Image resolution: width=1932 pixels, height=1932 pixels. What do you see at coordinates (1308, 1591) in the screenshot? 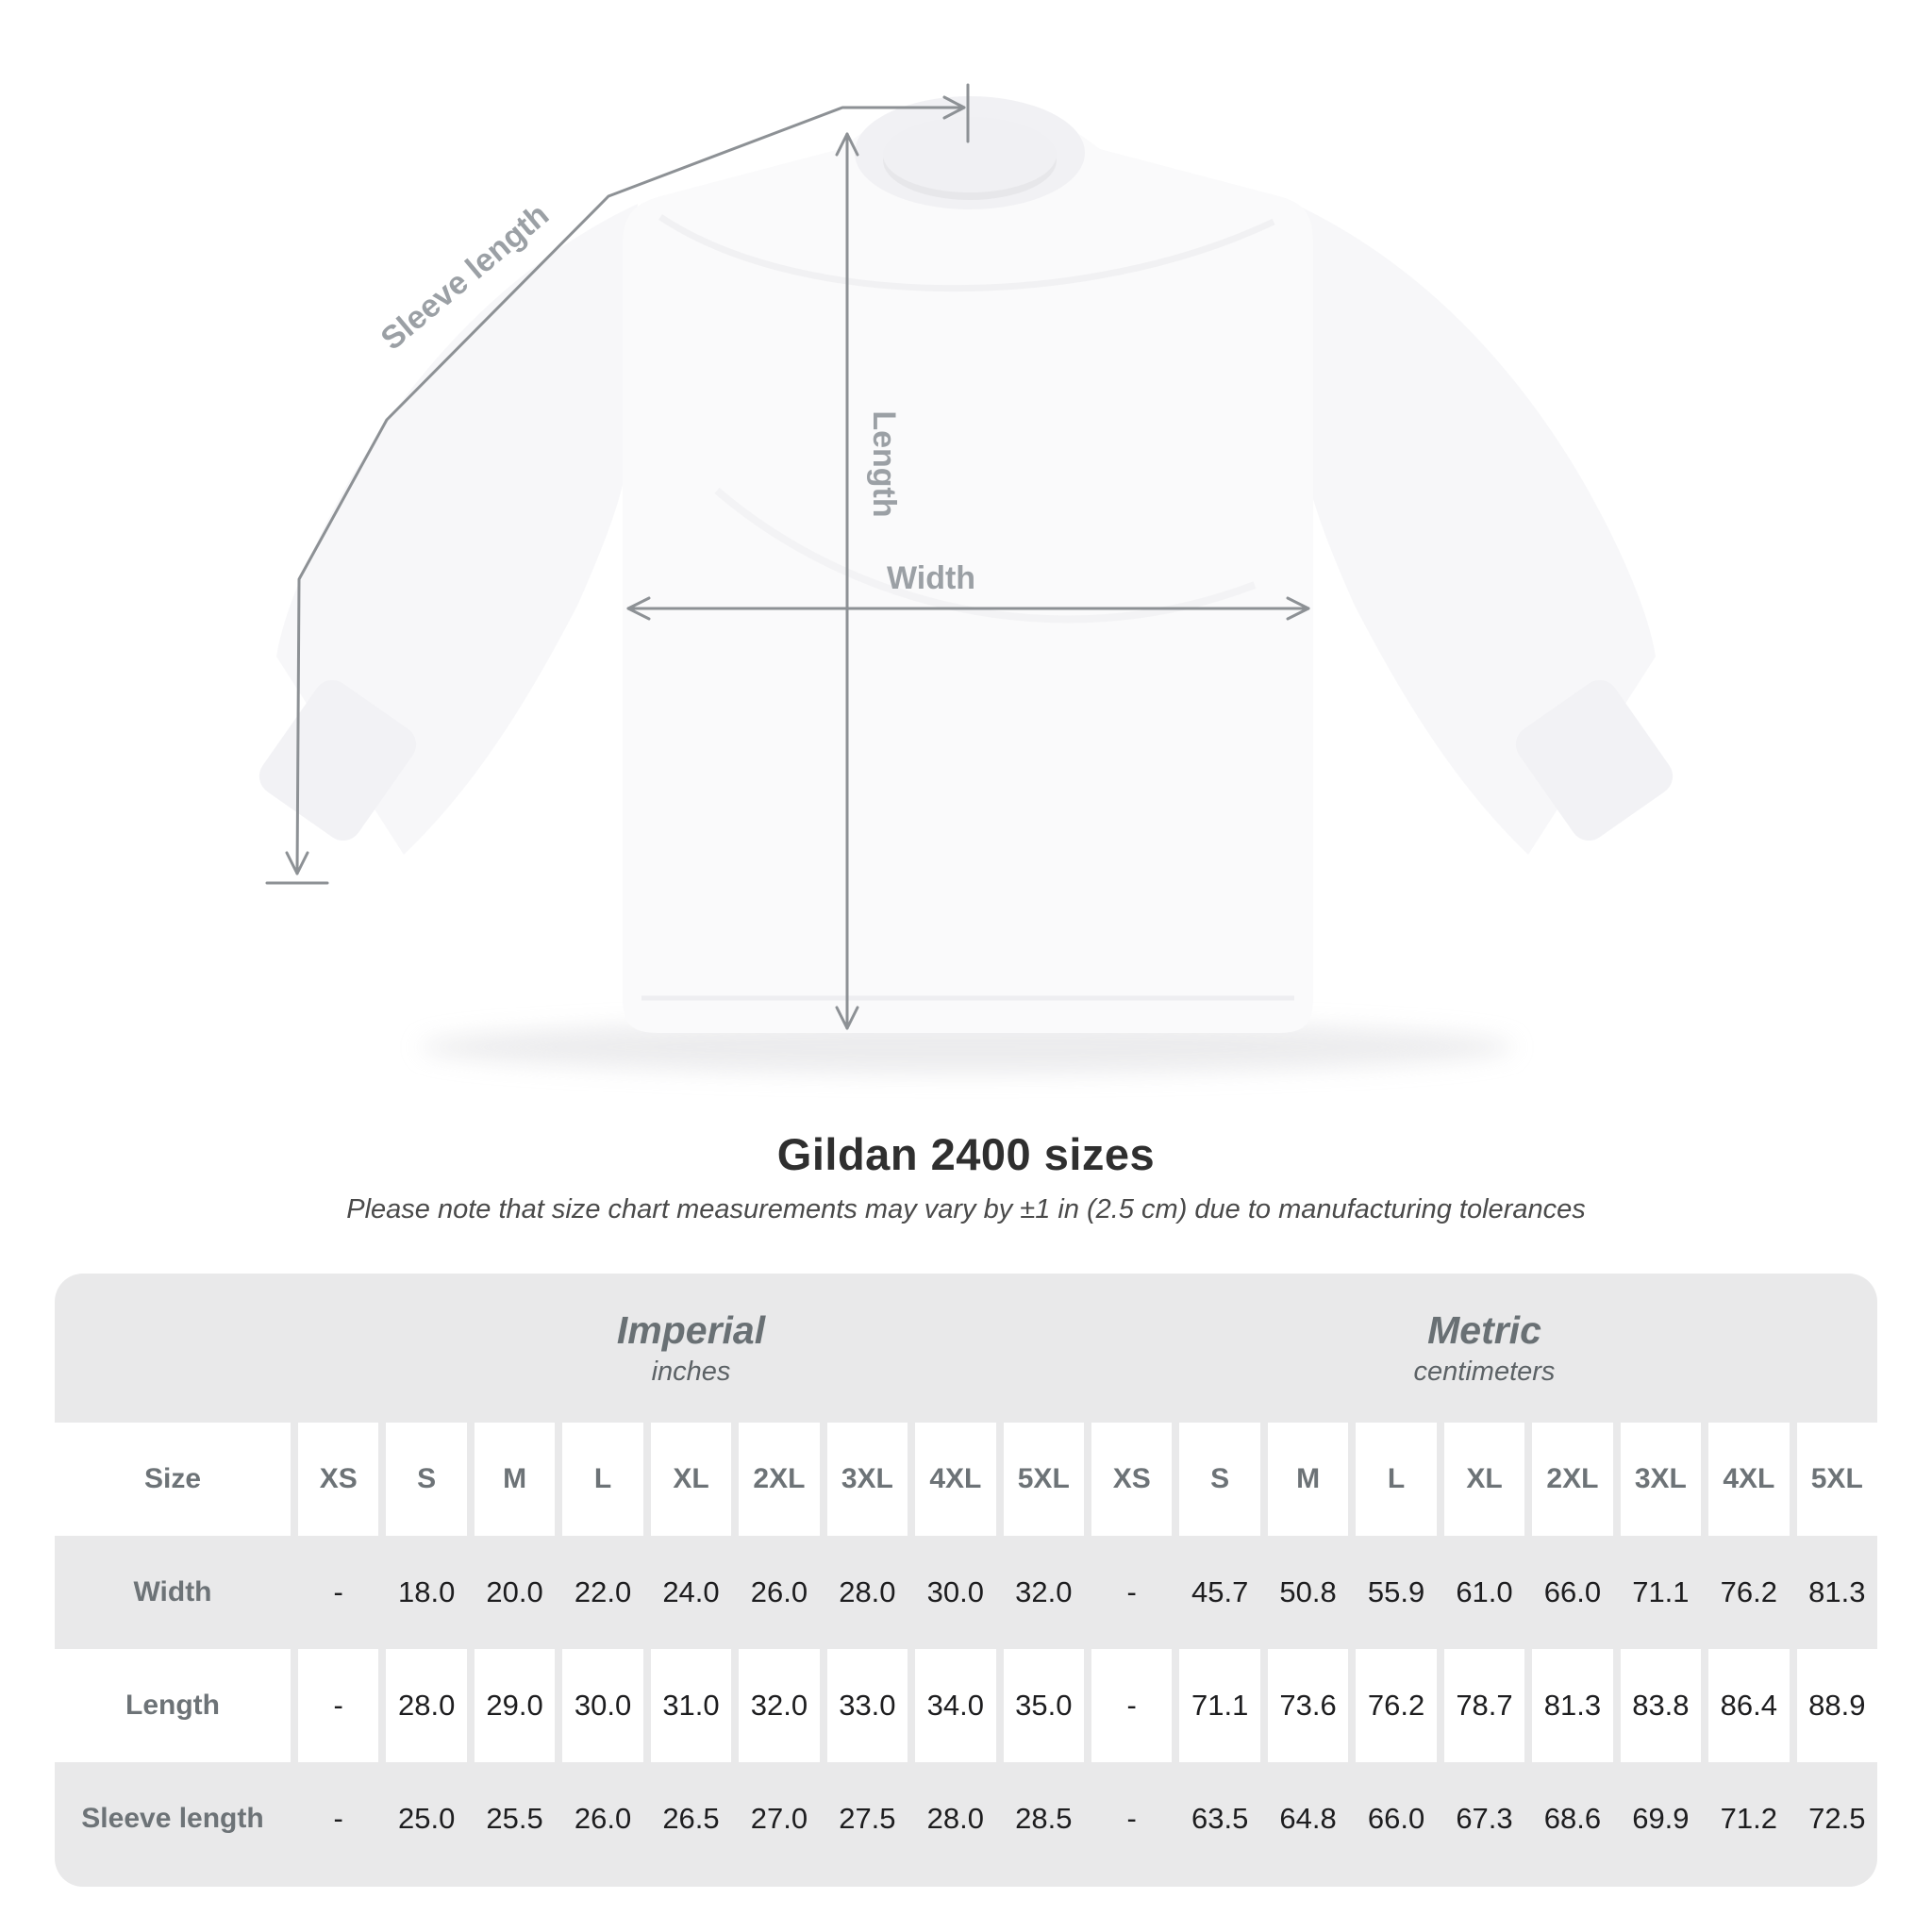
I see `metric-value-cell: 50.8` at bounding box center [1308, 1591].